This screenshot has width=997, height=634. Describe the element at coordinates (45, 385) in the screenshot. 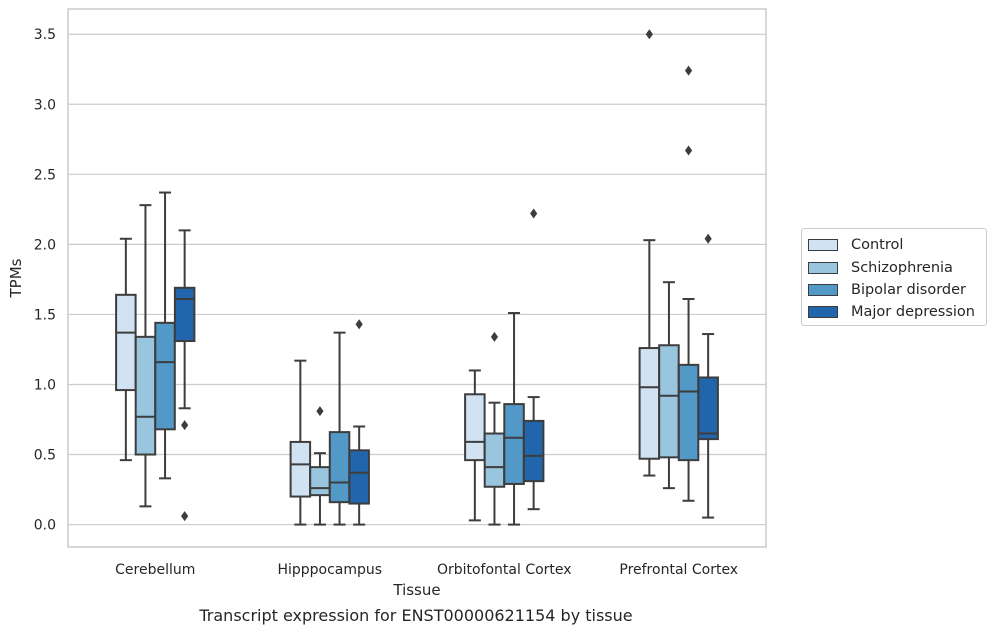

I see `y-tick-label-2: 1.0` at that location.